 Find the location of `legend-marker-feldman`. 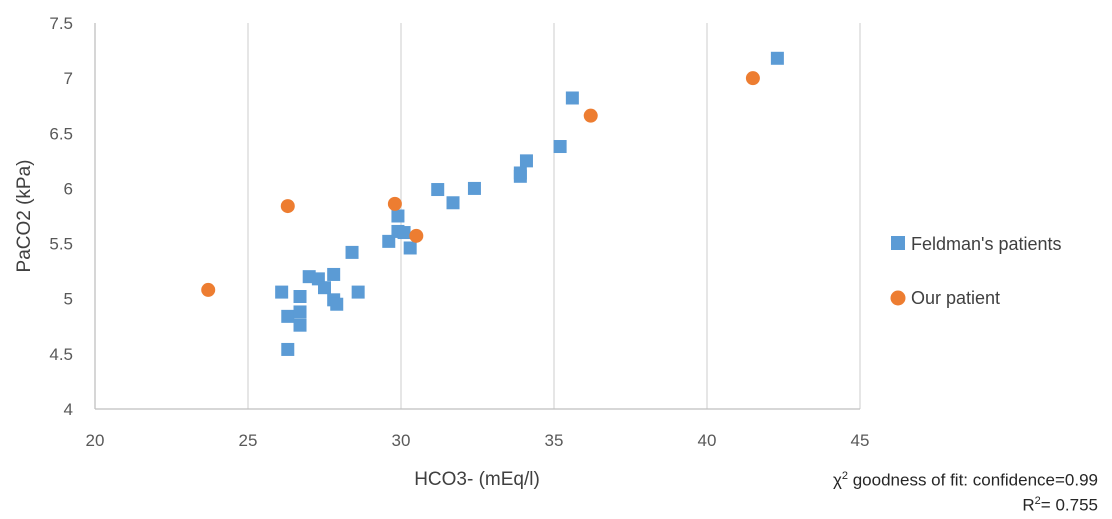

legend-marker-feldman is located at coordinates (898, 243).